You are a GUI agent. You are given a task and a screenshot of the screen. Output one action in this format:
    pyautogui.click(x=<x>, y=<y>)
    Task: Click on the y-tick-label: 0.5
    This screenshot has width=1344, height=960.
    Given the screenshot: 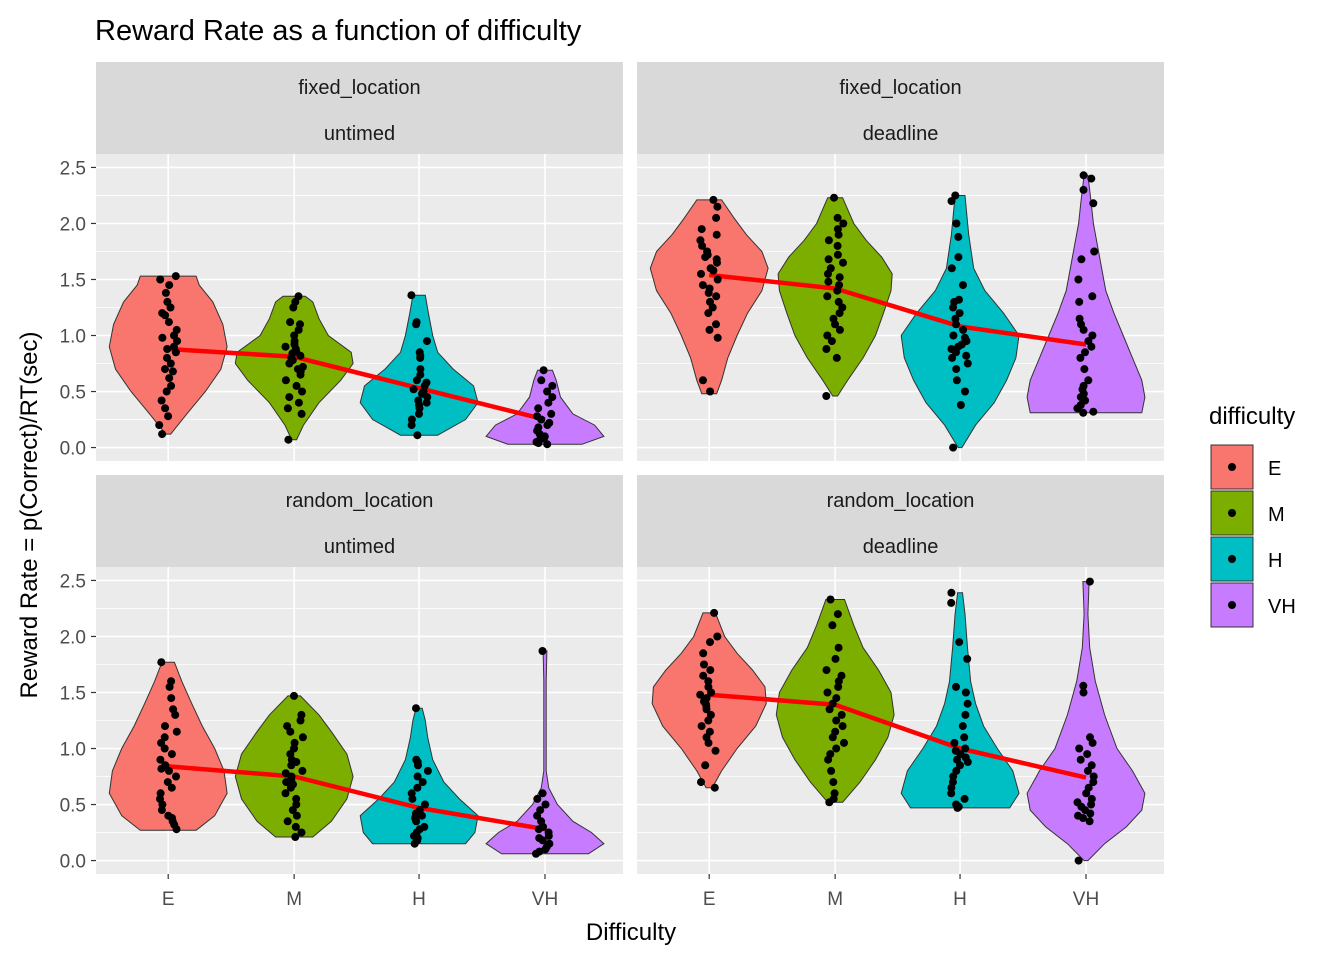 What is the action you would take?
    pyautogui.click(x=73, y=806)
    